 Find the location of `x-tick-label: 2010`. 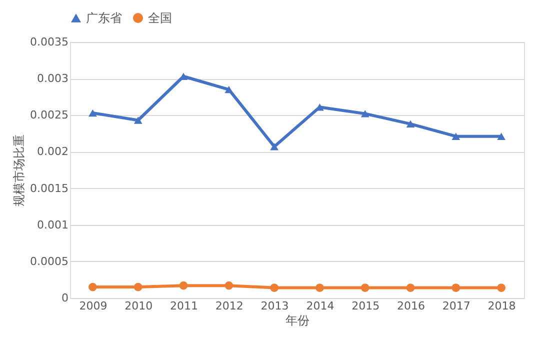

x-tick-label: 2010 is located at coordinates (138, 306).